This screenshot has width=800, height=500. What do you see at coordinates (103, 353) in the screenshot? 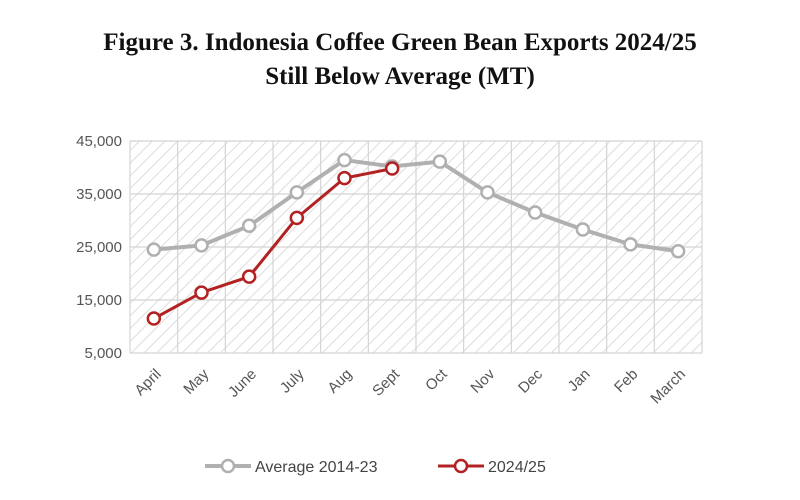
I see `y-tick-label: 5,000` at bounding box center [103, 353].